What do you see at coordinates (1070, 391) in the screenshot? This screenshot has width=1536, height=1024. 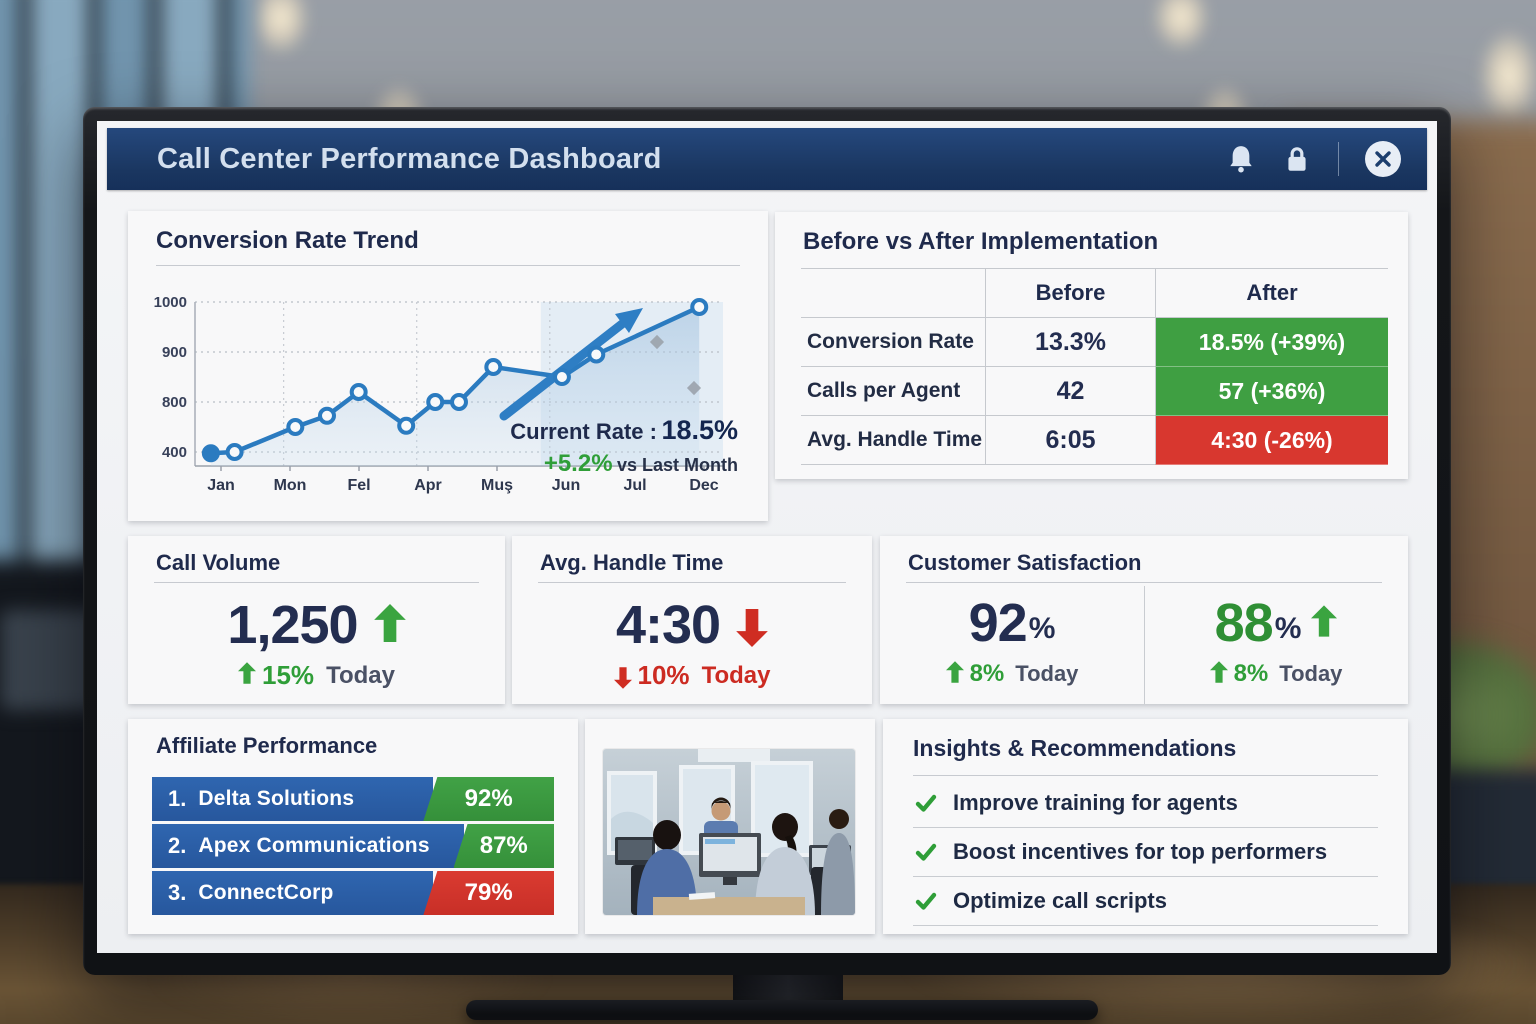 I see `before-value: 42` at bounding box center [1070, 391].